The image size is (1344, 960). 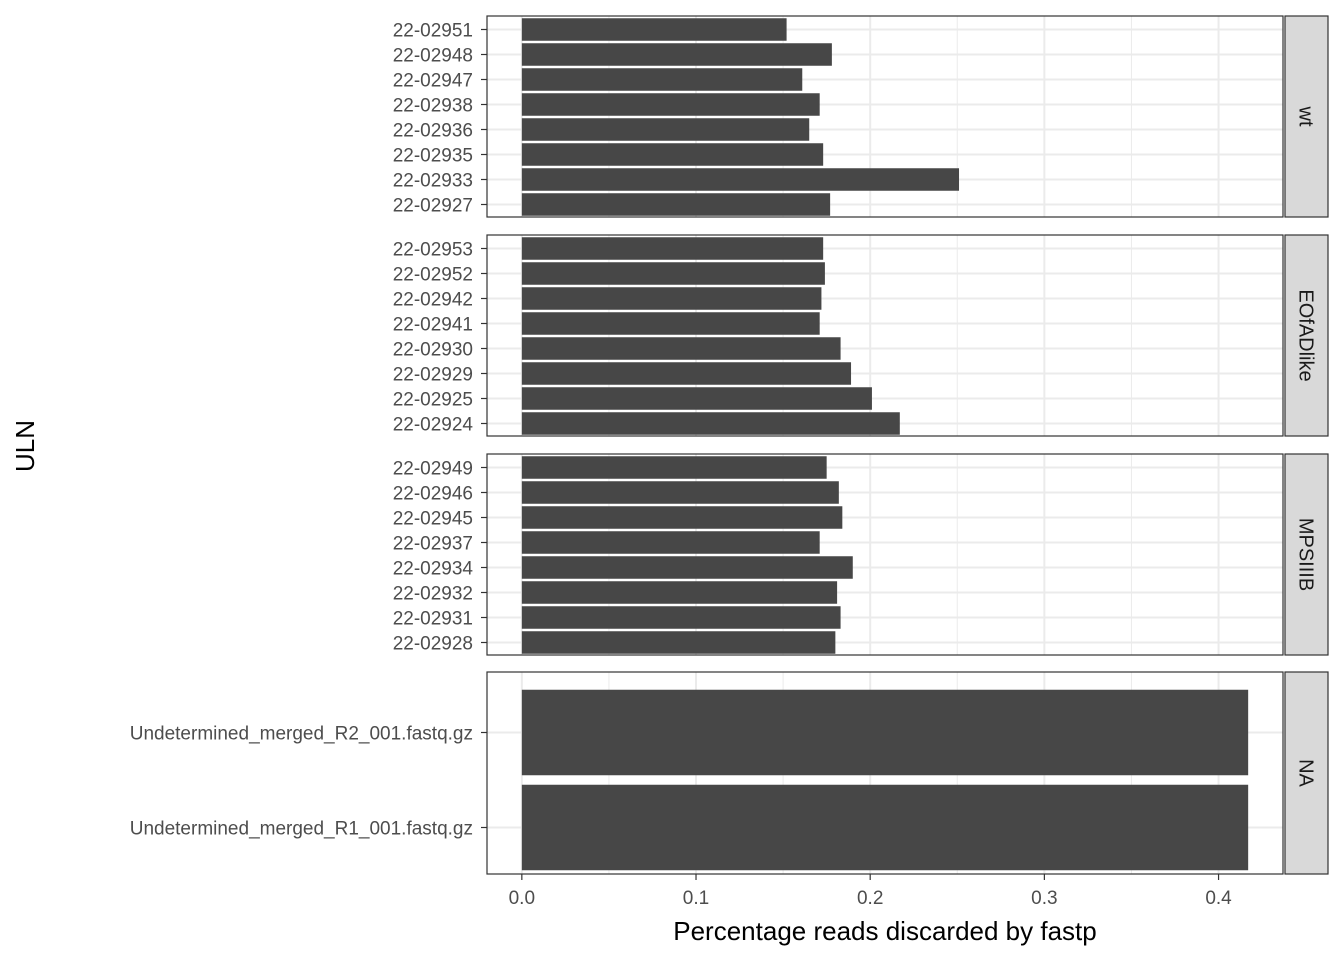 I want to click on y-tick-label: 22-02928, so click(x=433, y=644).